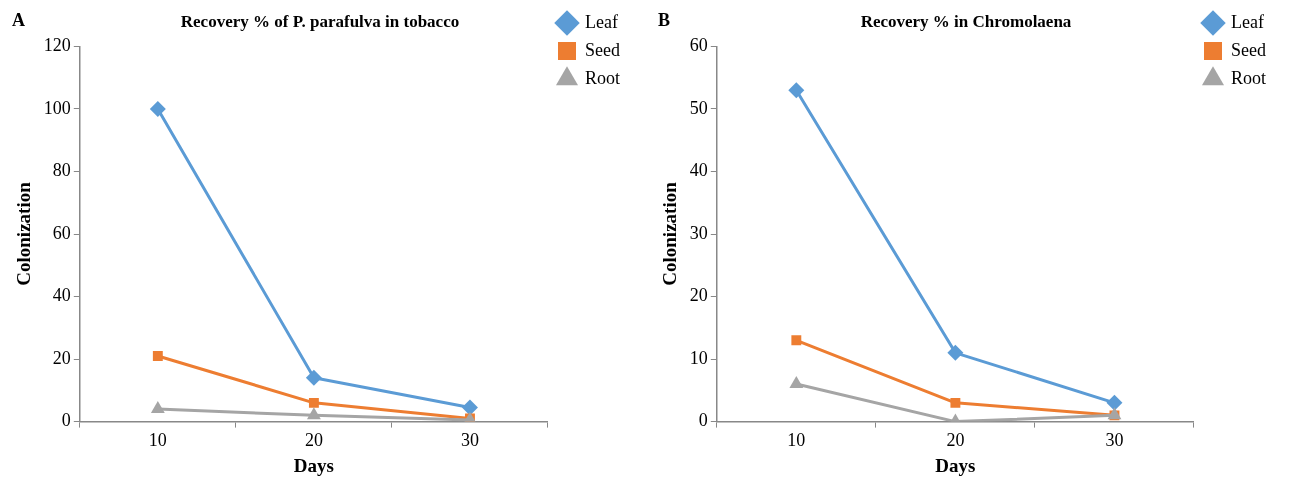  Describe the element at coordinates (61, 170) in the screenshot. I see `y-tick-label: 80` at that location.